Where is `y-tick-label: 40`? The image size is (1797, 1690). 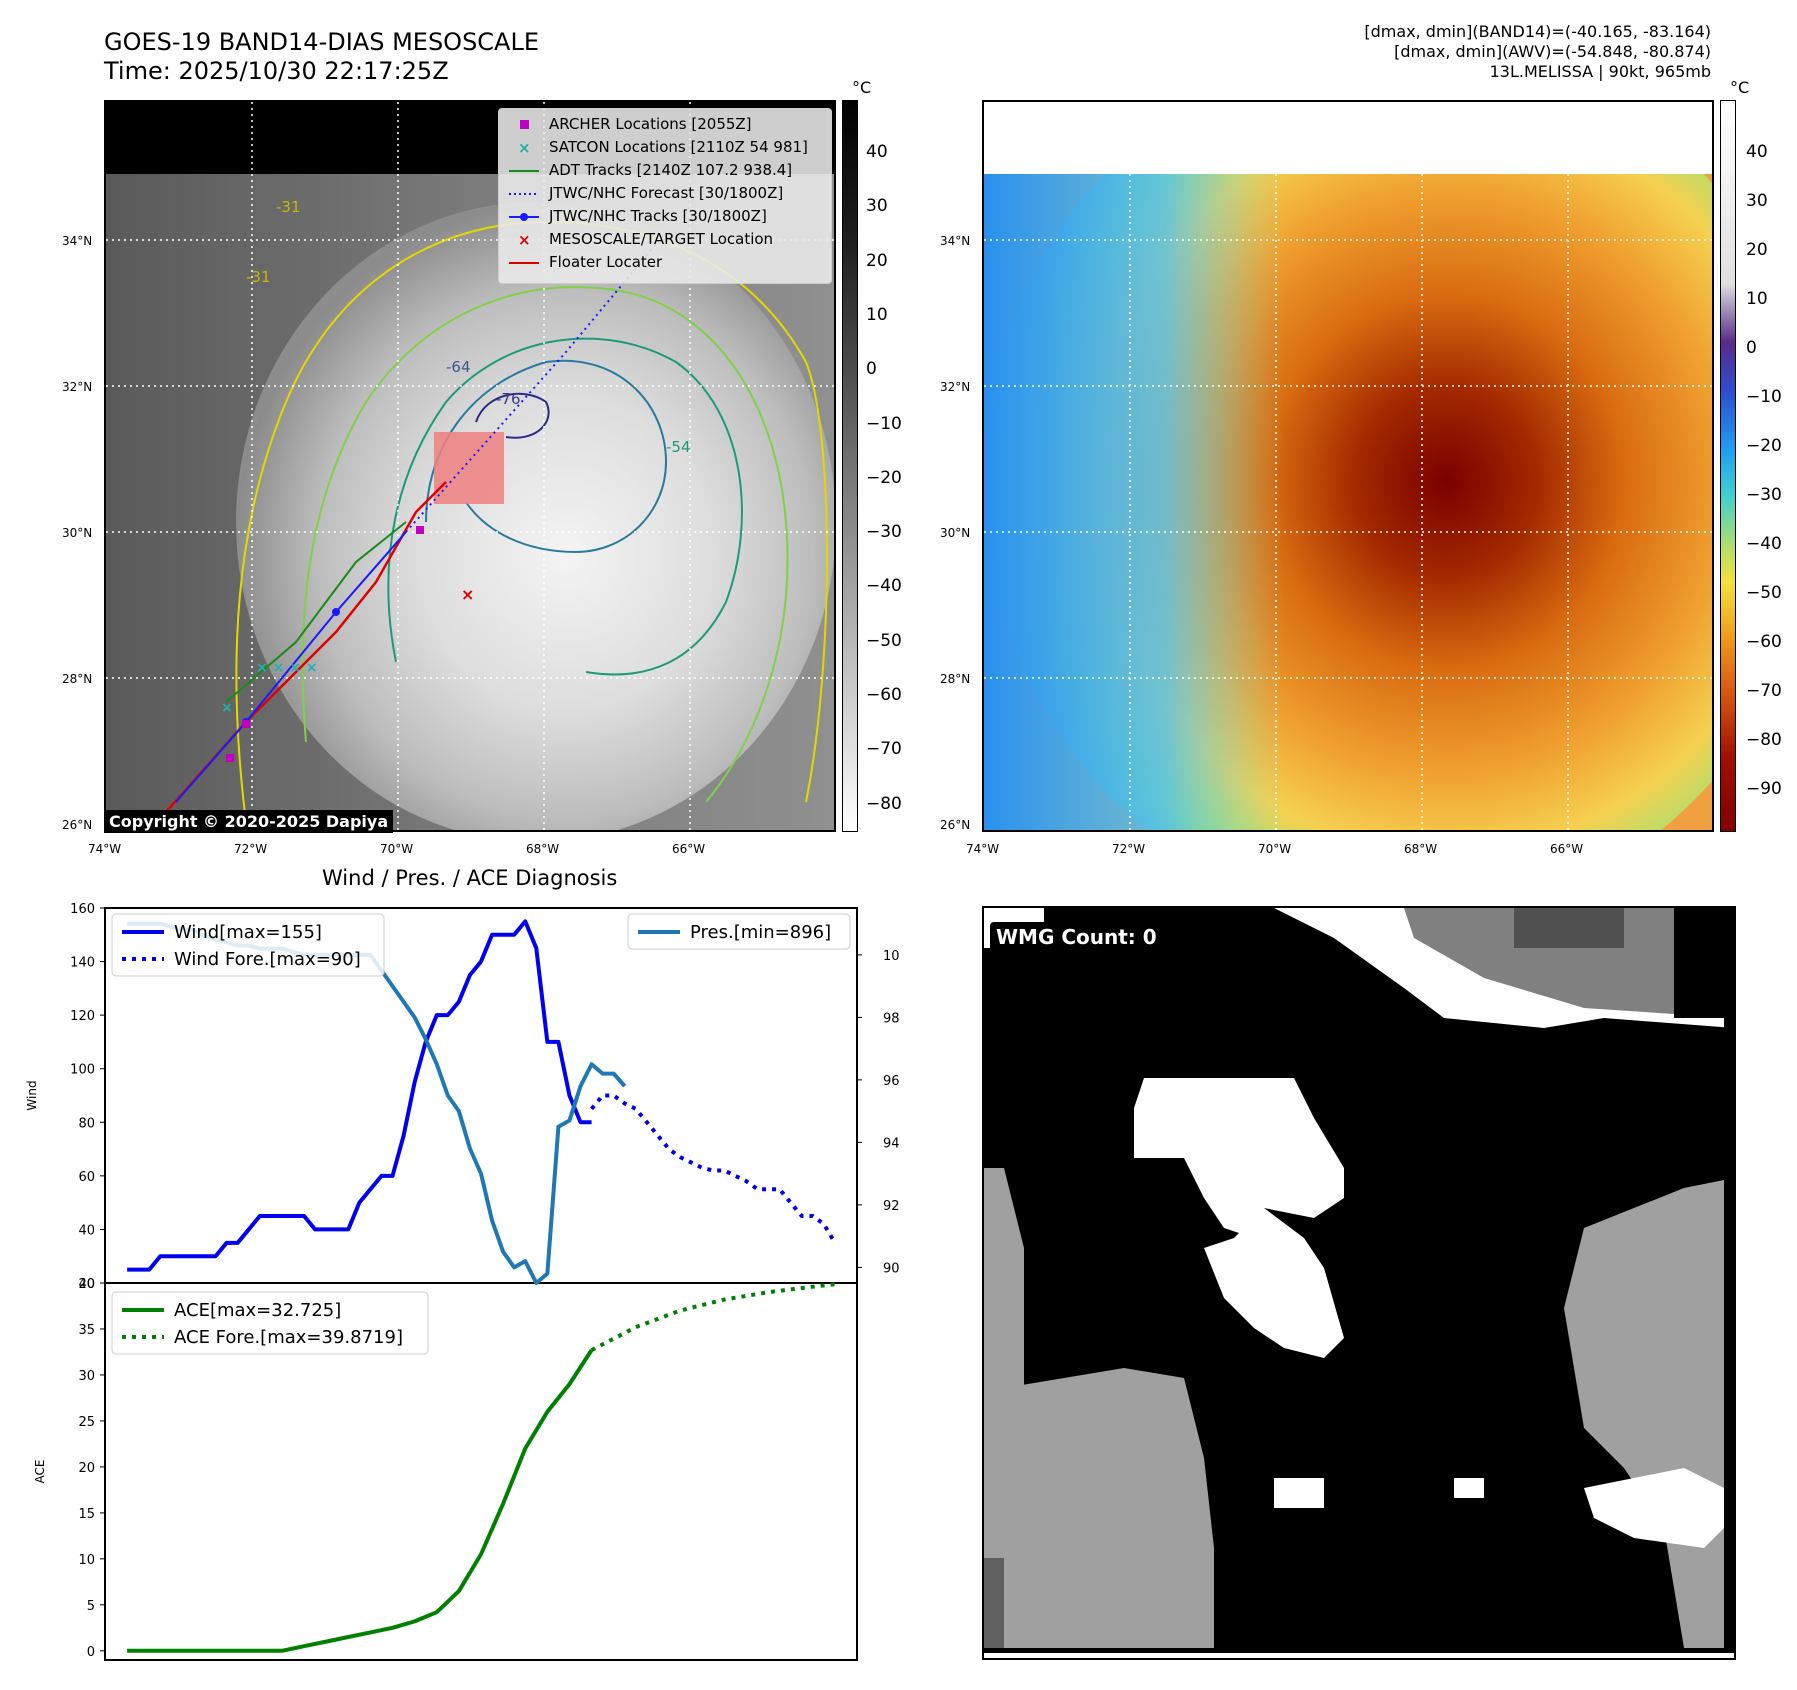
y-tick-label: 40 is located at coordinates (86, 1230).